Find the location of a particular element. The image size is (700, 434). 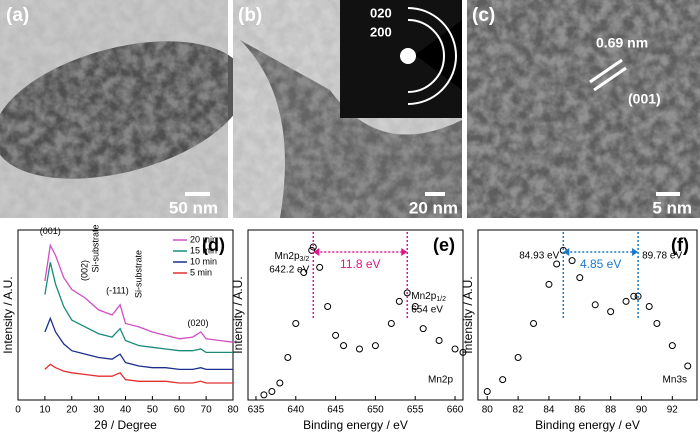

plane-label: (001) is located at coordinates (644, 99).